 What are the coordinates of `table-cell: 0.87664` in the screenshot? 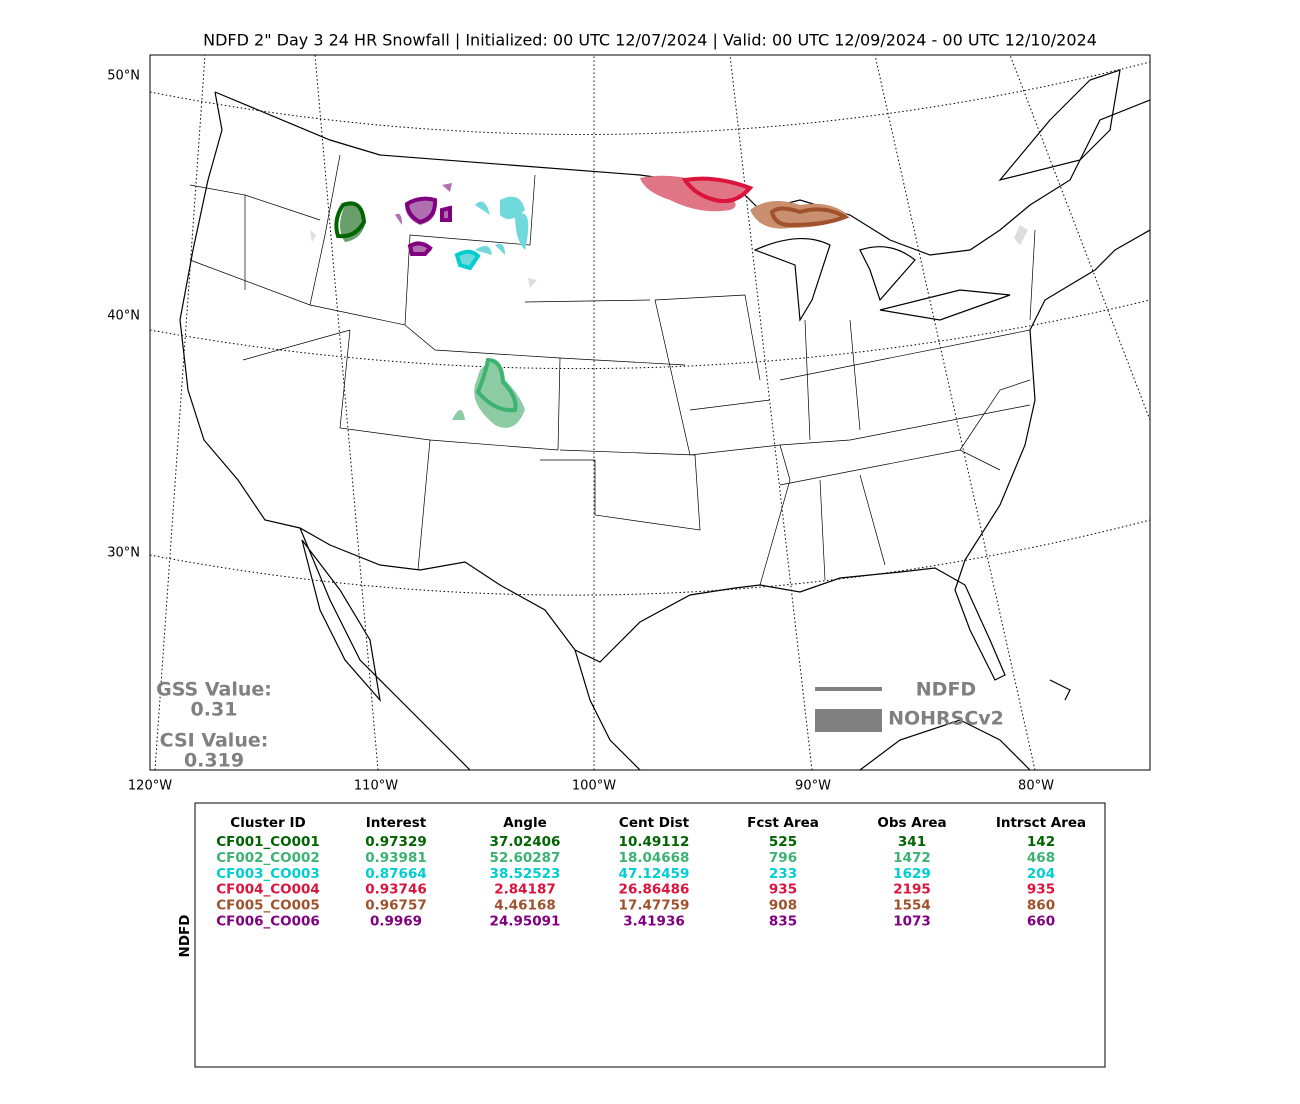 It's located at (396, 874).